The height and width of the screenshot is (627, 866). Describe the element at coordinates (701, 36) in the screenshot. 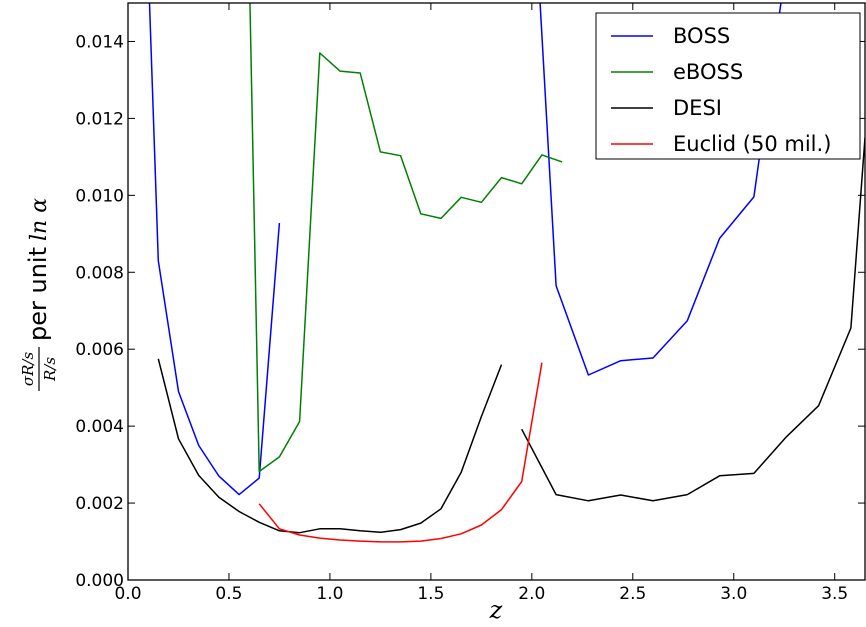

I see `legend-label: BOSS` at that location.